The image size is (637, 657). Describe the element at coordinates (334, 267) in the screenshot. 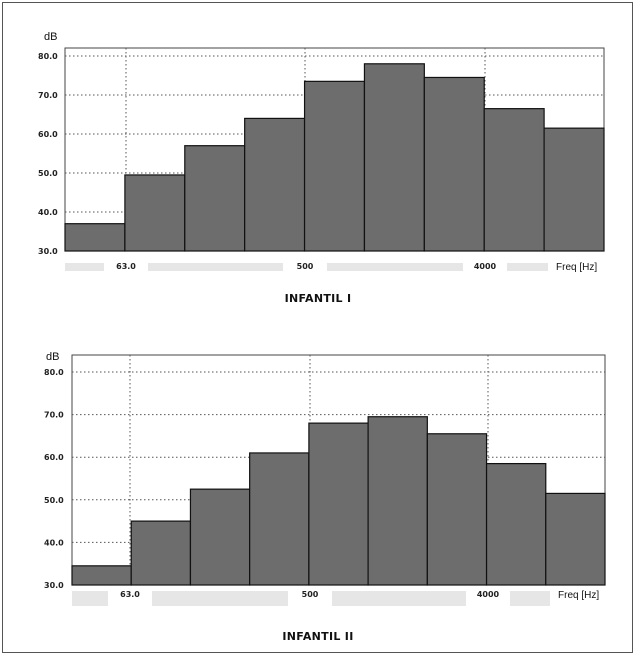

I see `x-label-strip` at that location.